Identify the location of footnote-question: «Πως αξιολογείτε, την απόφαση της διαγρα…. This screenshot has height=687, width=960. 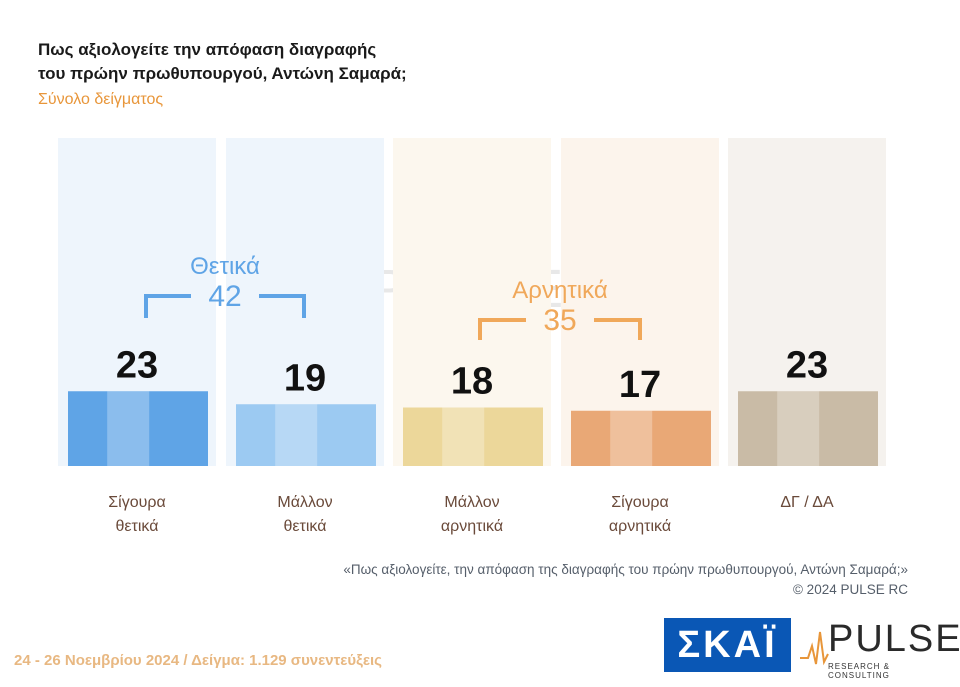
(625, 569).